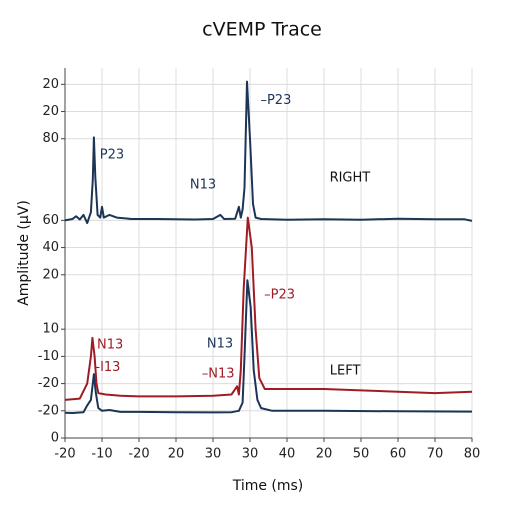 This screenshot has height=512, width=512. Describe the element at coordinates (398, 454) in the screenshot. I see `x-tick-label: 60` at that location.